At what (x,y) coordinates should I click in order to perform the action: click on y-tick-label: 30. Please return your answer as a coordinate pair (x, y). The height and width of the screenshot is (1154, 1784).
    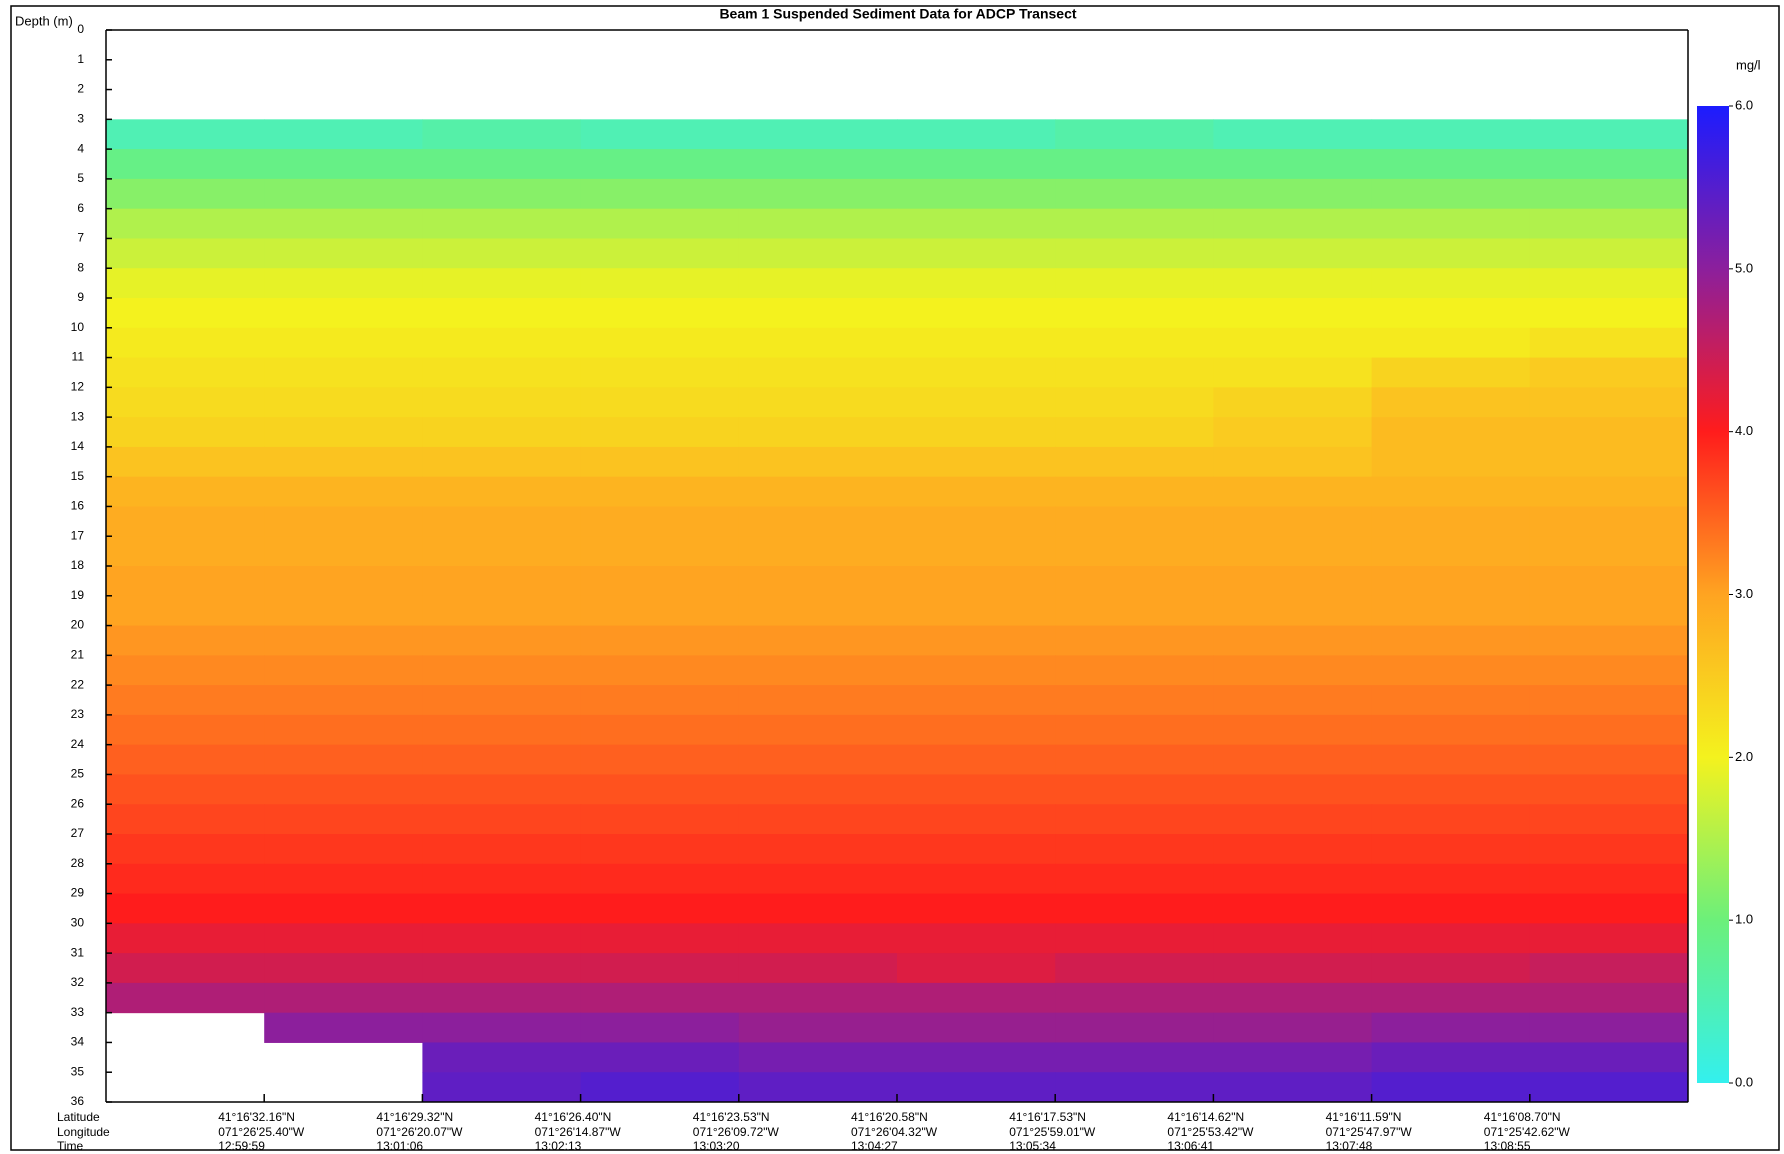
    Looking at the image, I should click on (78, 923).